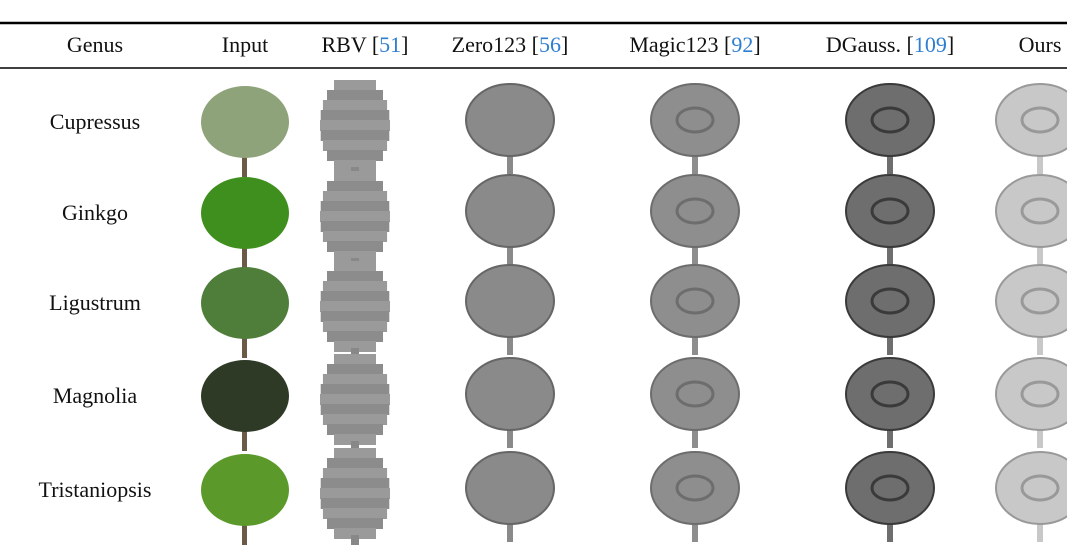 The height and width of the screenshot is (545, 1067). I want to click on header-text: Ours, so click(1040, 44).